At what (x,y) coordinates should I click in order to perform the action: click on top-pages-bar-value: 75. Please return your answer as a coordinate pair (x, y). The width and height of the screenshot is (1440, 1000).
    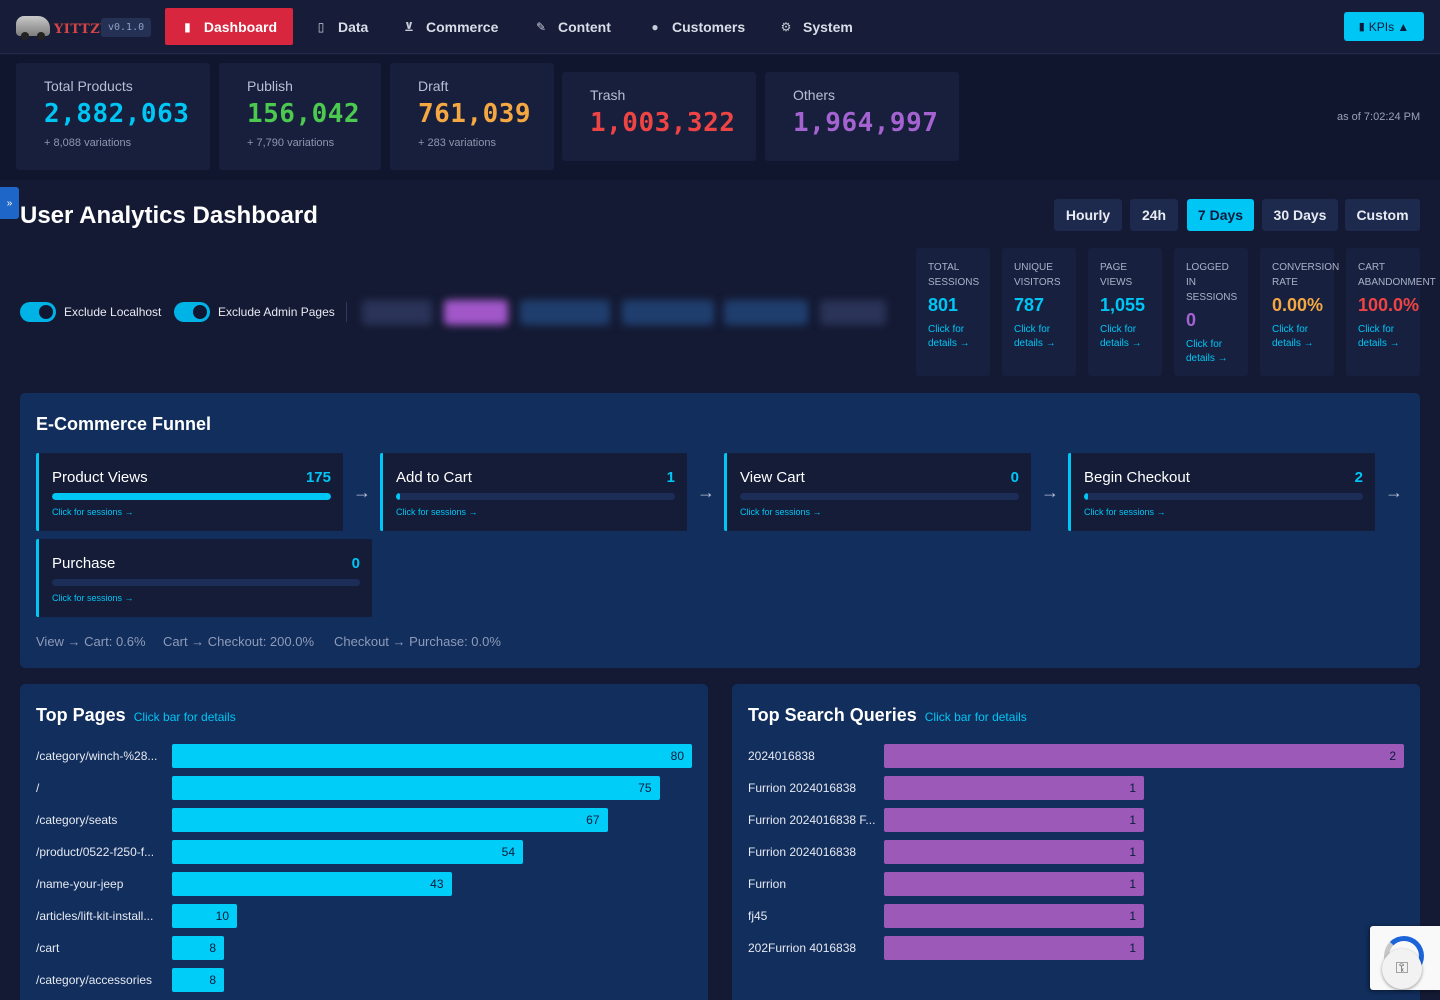
    Looking at the image, I should click on (645, 788).